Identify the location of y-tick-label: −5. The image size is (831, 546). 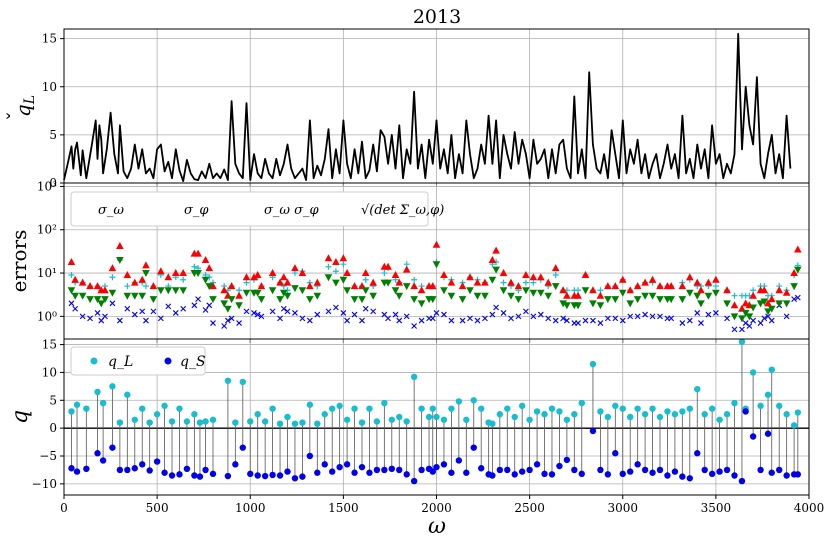
(48, 456).